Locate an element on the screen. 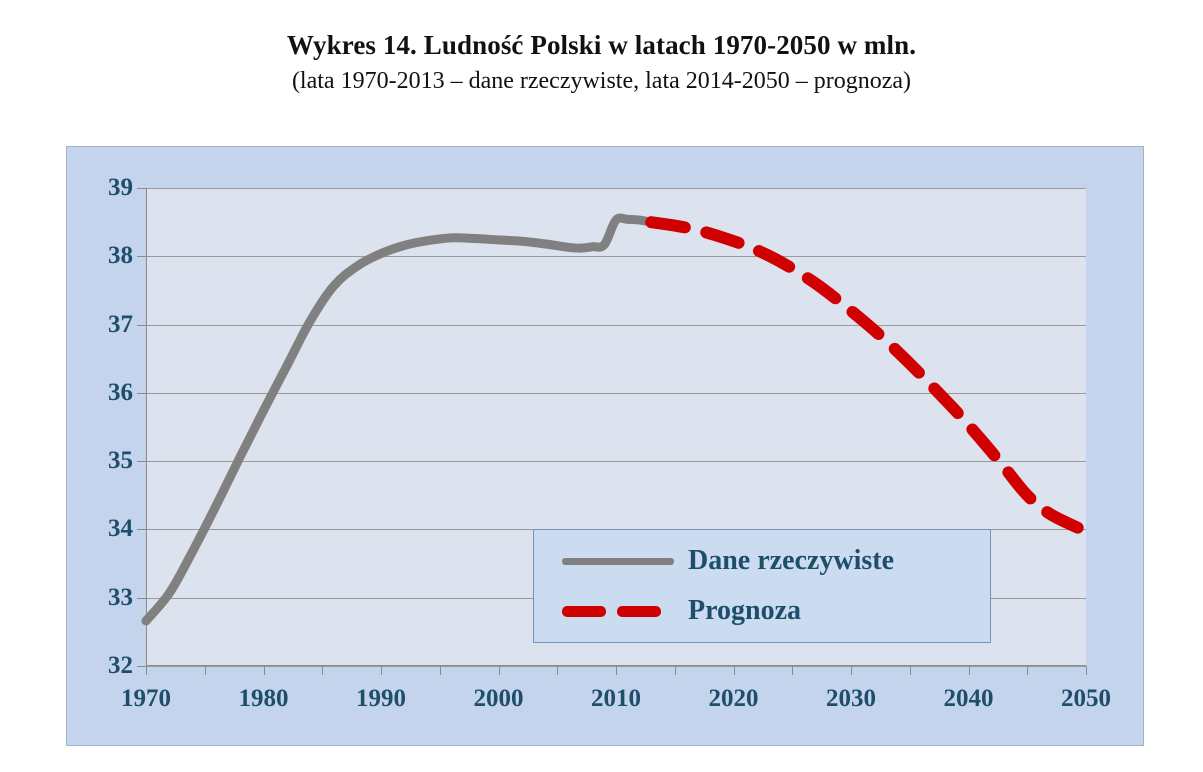  legend-item-dane-rzeczywiste: Dane rzeczywiste is located at coordinates (762, 561).